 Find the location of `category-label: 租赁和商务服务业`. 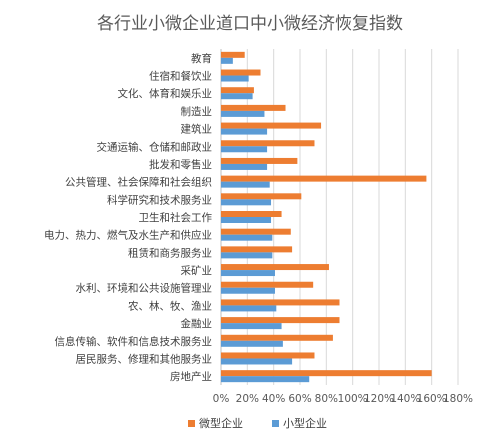

category-label: 租赁和商务服务业 is located at coordinates (170, 252).